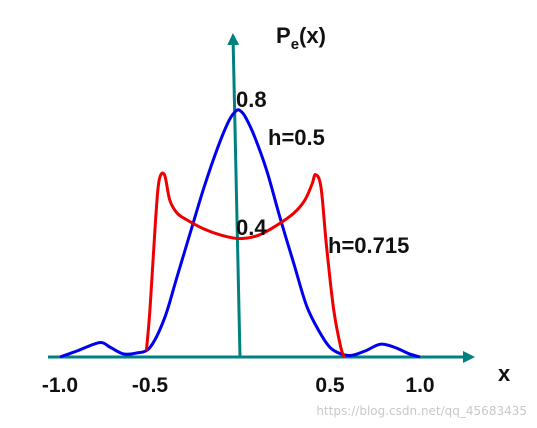 The height and width of the screenshot is (428, 537). What do you see at coordinates (296, 137) in the screenshot?
I see `series-label-h-0-5: h=0.5` at bounding box center [296, 137].